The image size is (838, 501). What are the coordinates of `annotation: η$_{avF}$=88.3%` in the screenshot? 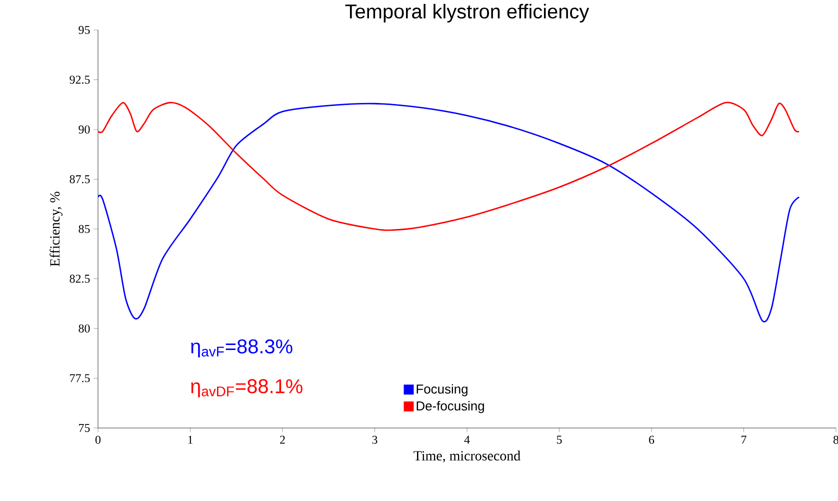 It's located at (241, 348).